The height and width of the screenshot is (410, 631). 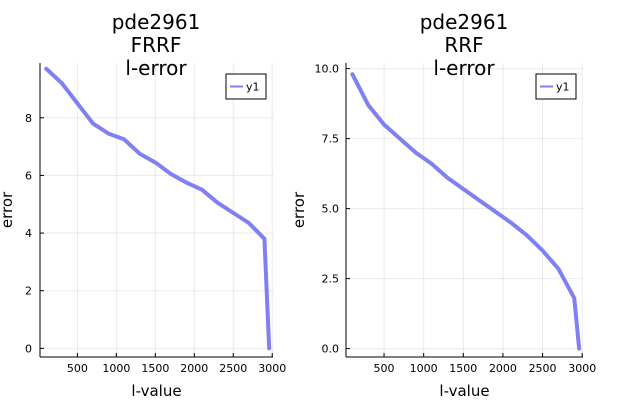 I want to click on chart-title-line-2: FRRF, so click(x=156, y=45).